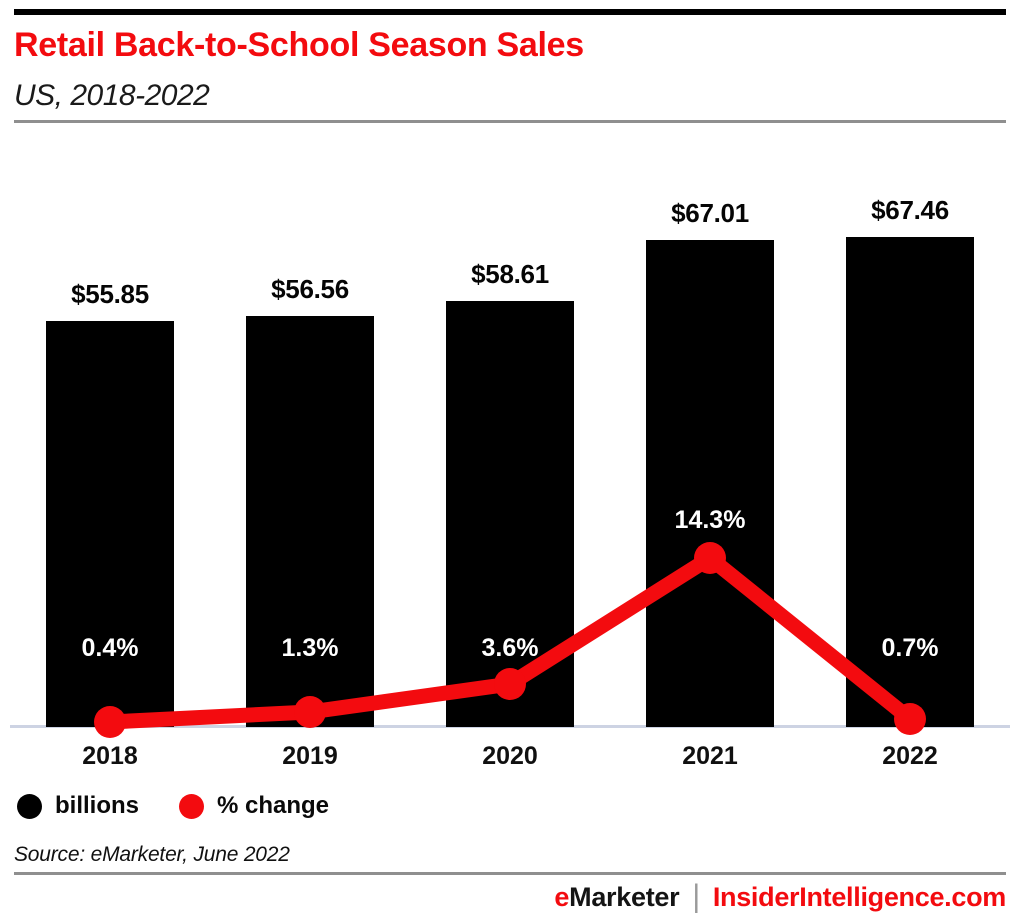 The height and width of the screenshot is (920, 1020). What do you see at coordinates (310, 289) in the screenshot?
I see `bar-value-label-2019: $56.56` at bounding box center [310, 289].